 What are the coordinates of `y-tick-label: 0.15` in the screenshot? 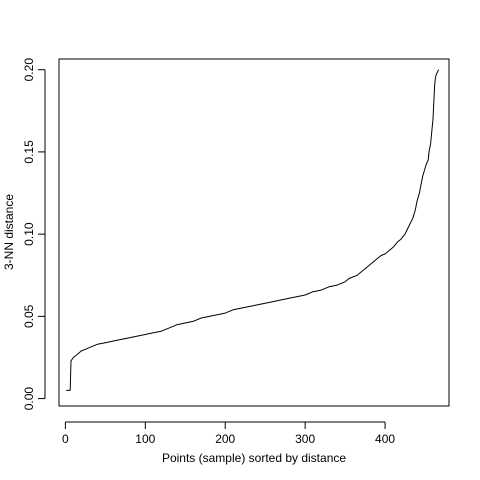 It's located at (29, 152).